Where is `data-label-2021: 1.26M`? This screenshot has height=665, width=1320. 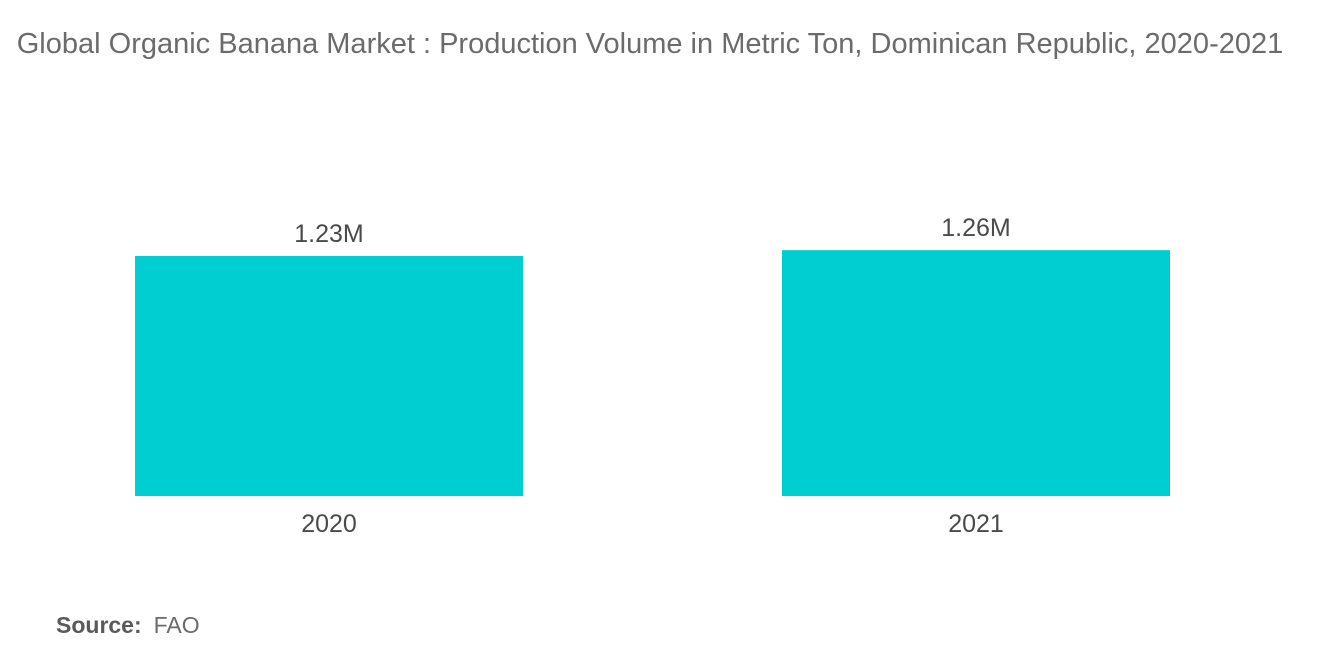
data-label-2021: 1.26M is located at coordinates (975, 228).